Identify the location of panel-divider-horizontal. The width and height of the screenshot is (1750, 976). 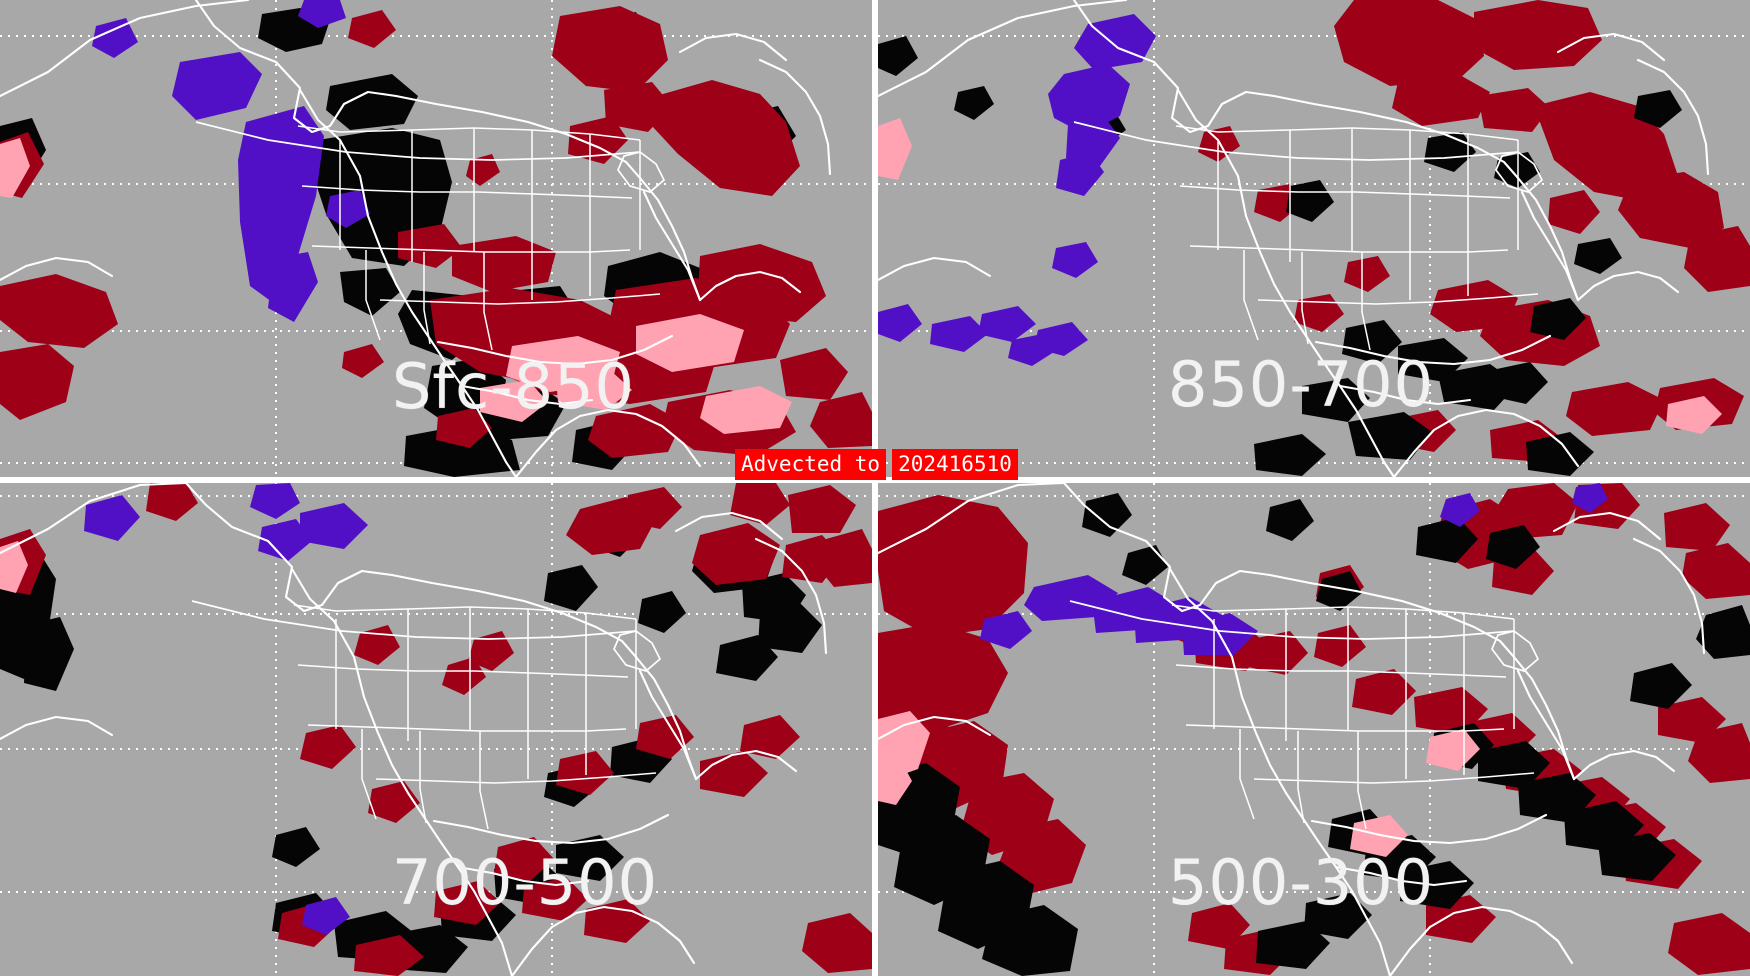
(875, 480).